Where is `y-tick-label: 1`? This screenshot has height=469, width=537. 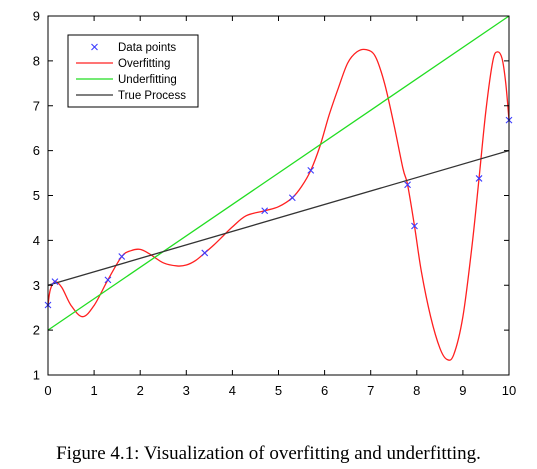 y-tick-label: 1 is located at coordinates (36, 375).